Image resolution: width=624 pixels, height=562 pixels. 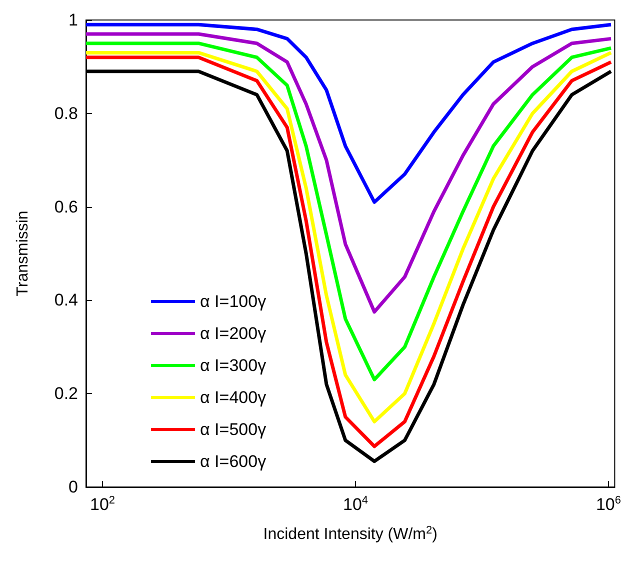 I want to click on legend-label: α I=600γ, so click(x=233, y=461).